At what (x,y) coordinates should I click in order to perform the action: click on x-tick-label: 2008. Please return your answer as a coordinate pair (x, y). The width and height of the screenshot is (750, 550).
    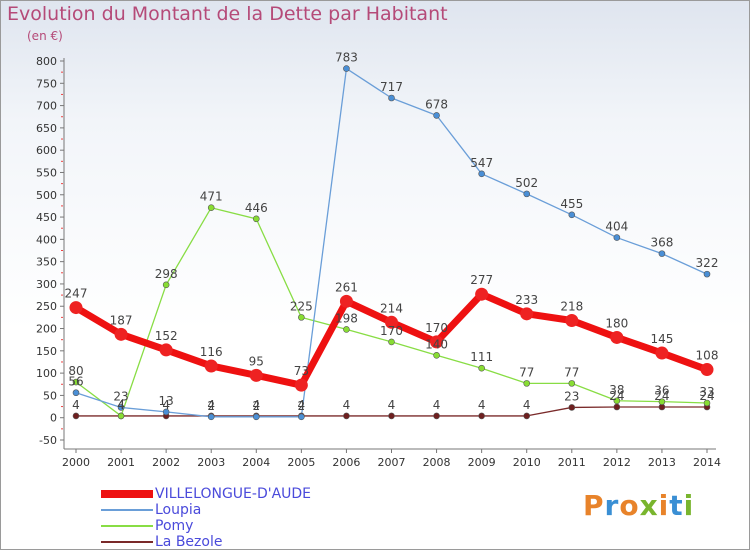
    Looking at the image, I should click on (437, 462).